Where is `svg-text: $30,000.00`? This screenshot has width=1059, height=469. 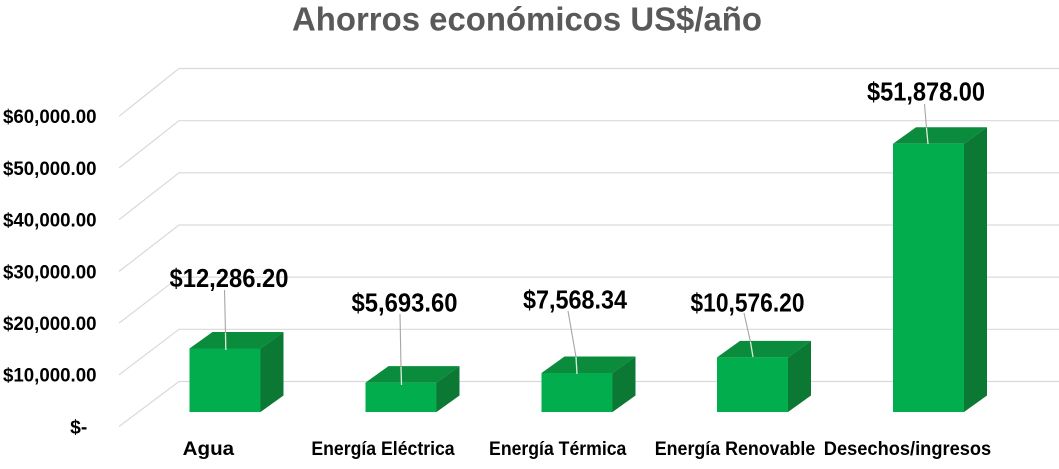
svg-text: $30,000.00 is located at coordinates (50, 272).